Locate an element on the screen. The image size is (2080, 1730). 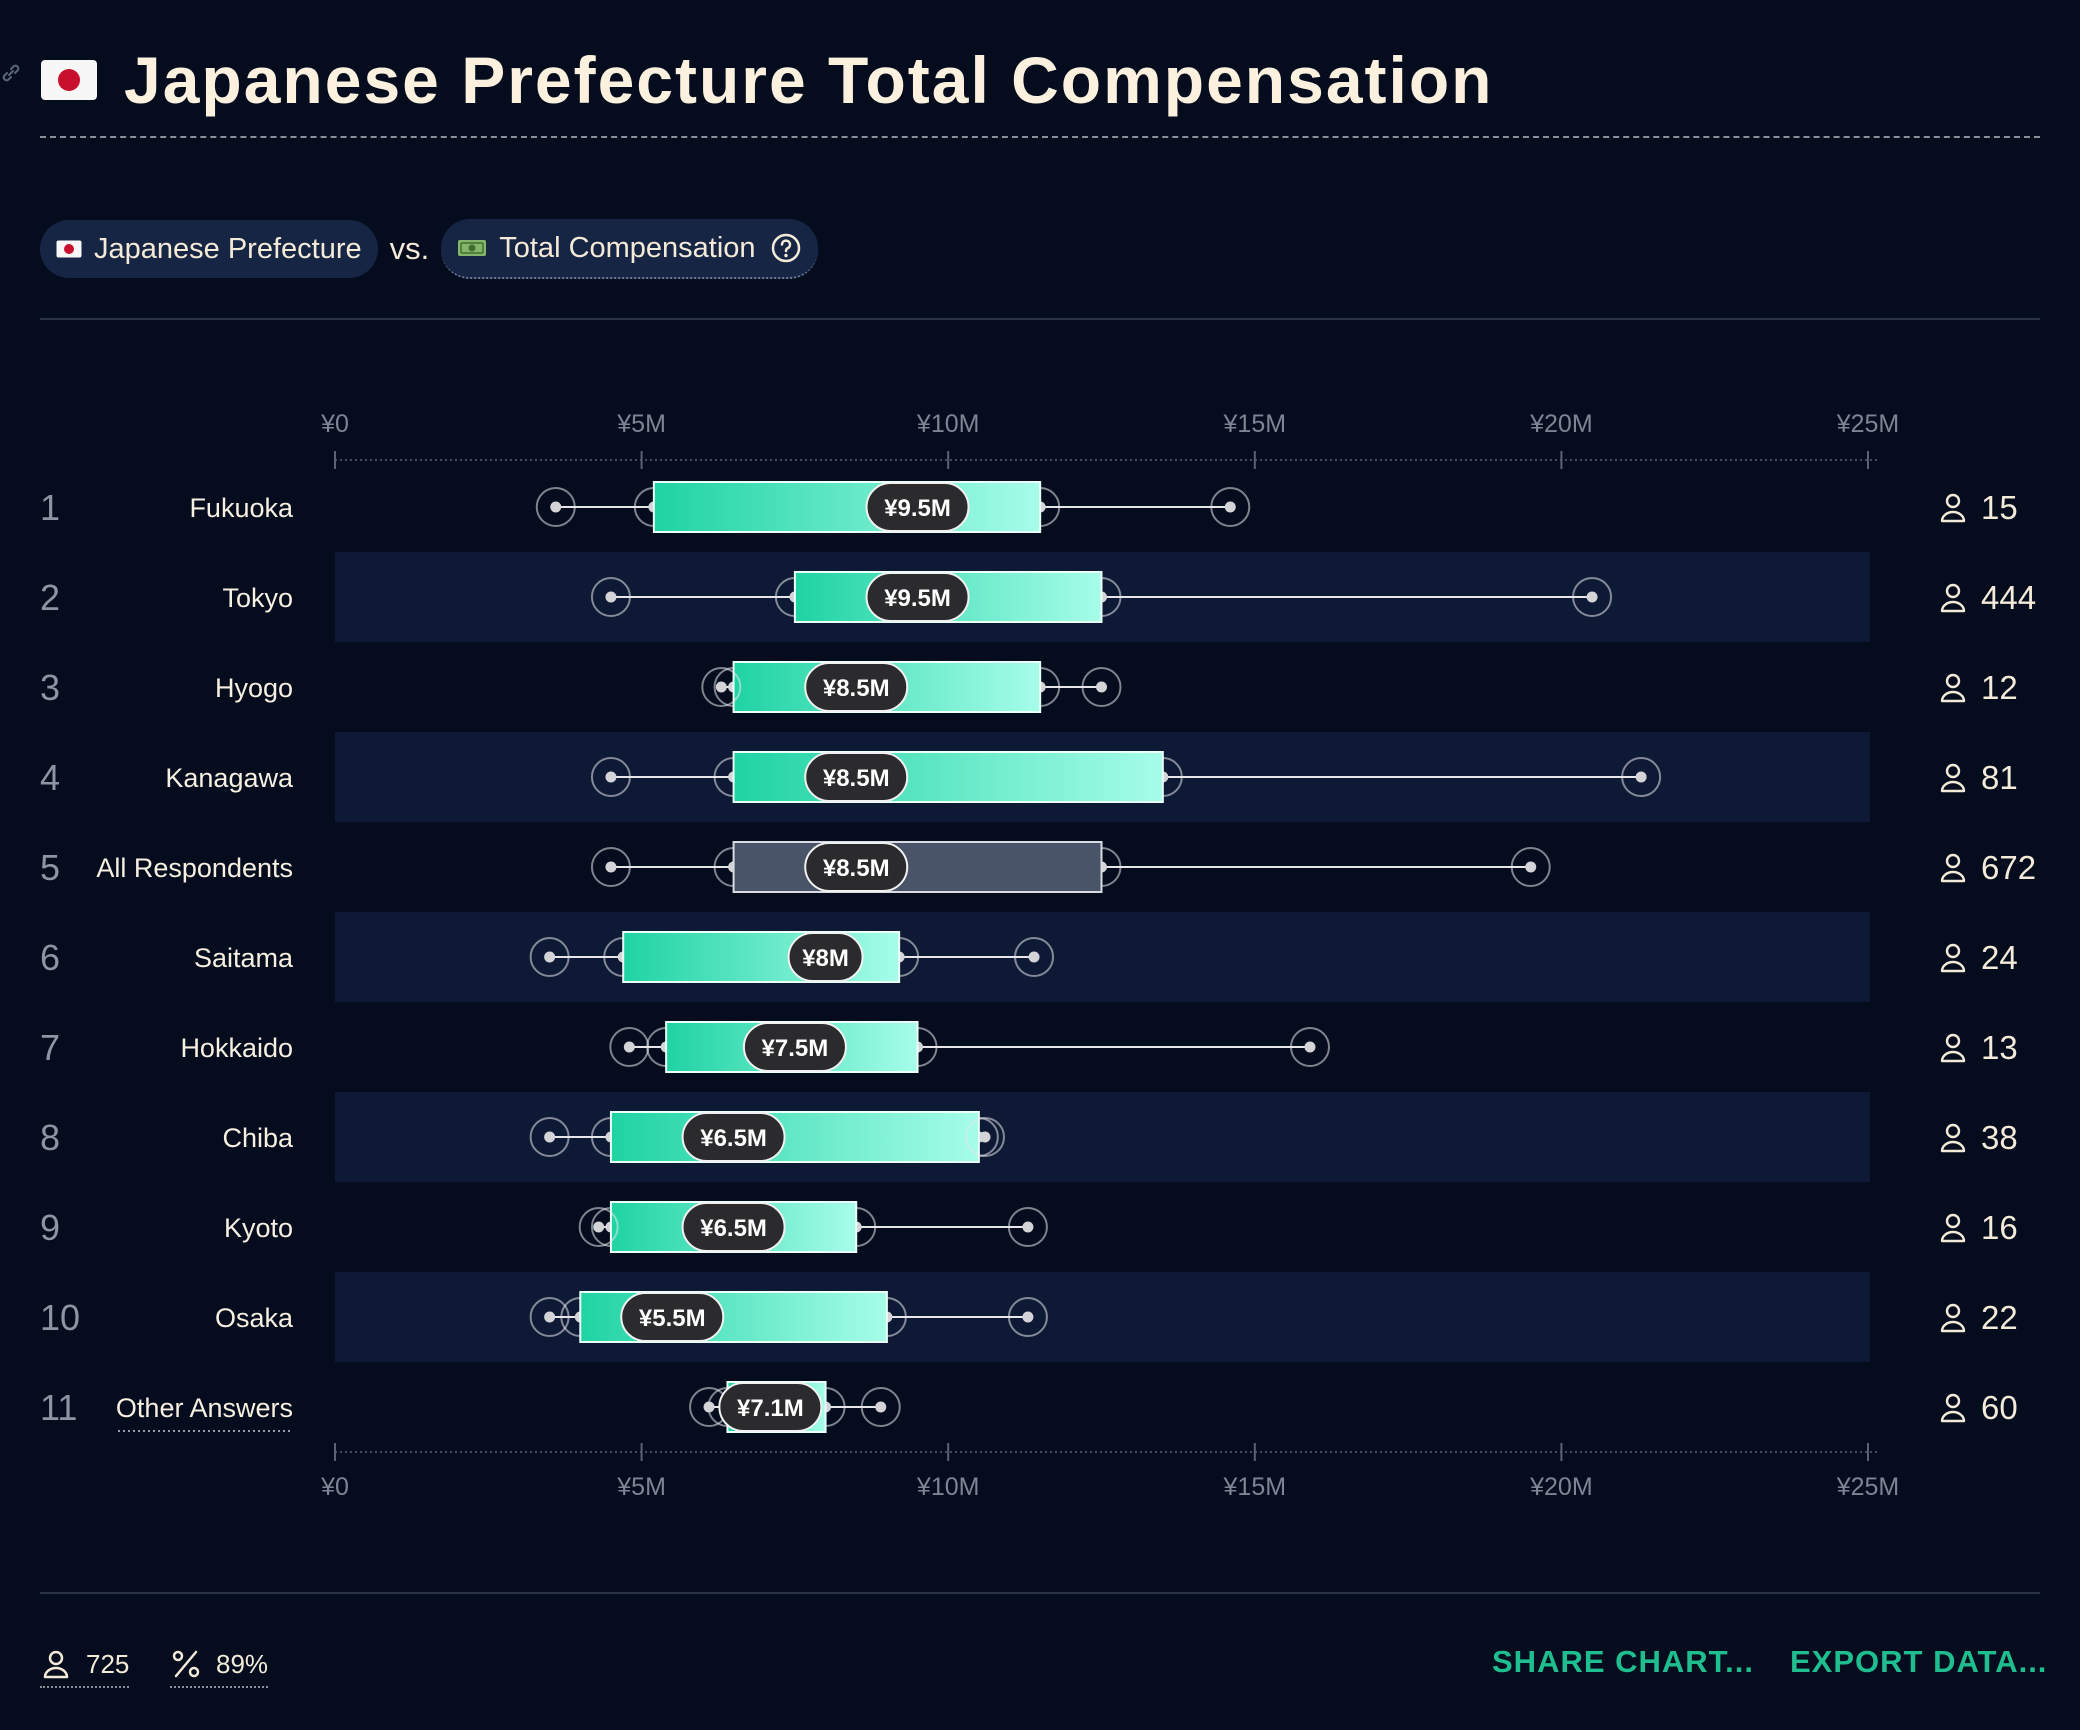
row-rank: 6 is located at coordinates (50, 957).